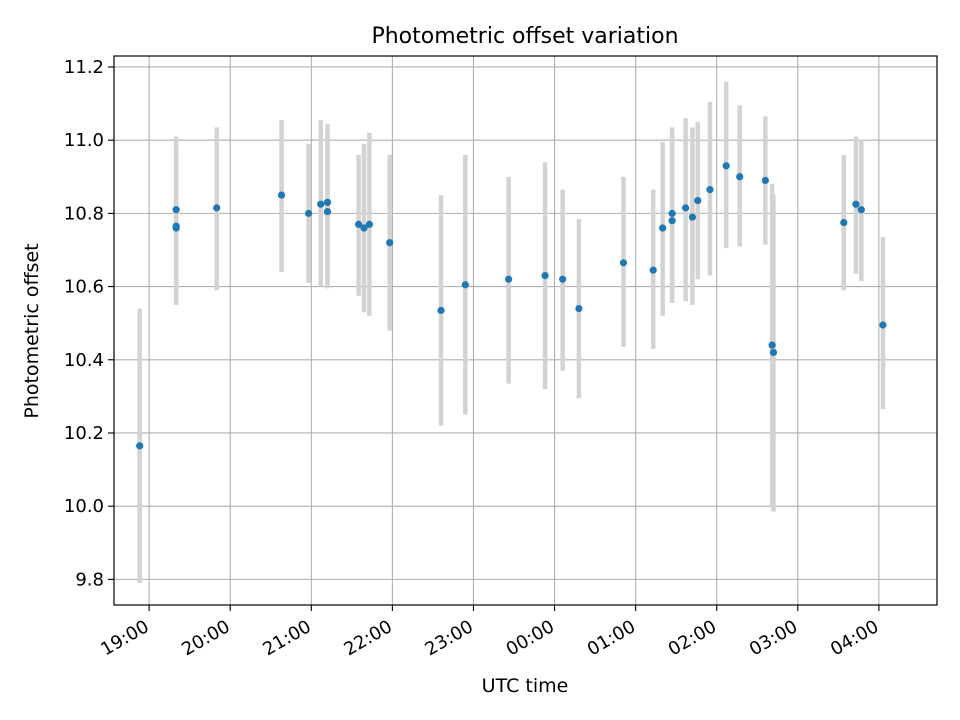 The image size is (960, 720). I want to click on y-tick-label: 10.2, so click(84, 433).